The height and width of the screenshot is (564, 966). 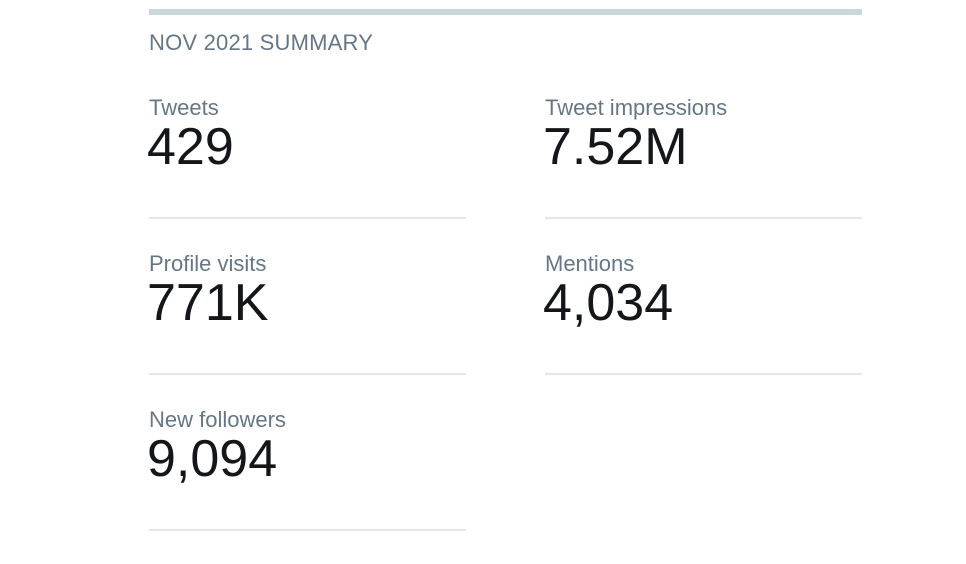 I want to click on metric-label: Tweet impressions, so click(x=636, y=107).